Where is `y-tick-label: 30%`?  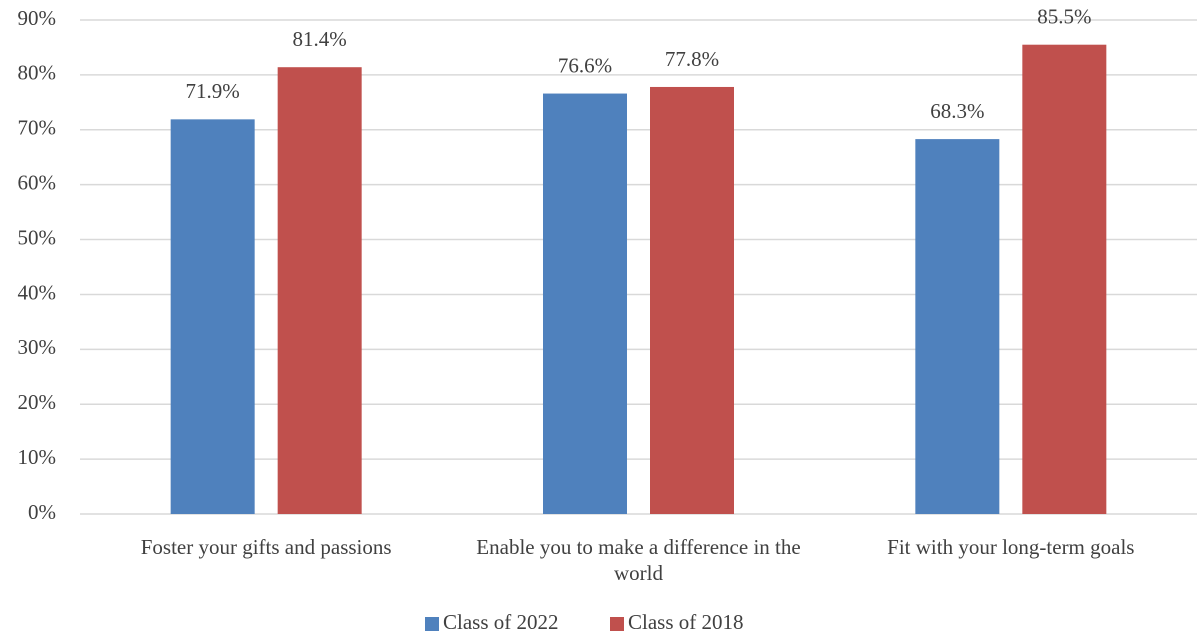 y-tick-label: 30% is located at coordinates (37, 347).